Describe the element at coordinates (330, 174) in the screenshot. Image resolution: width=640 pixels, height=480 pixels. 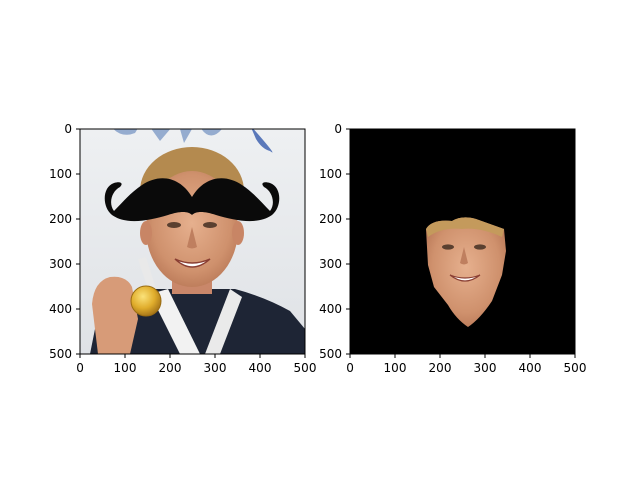
I see `right-y-tick-label: 100` at that location.